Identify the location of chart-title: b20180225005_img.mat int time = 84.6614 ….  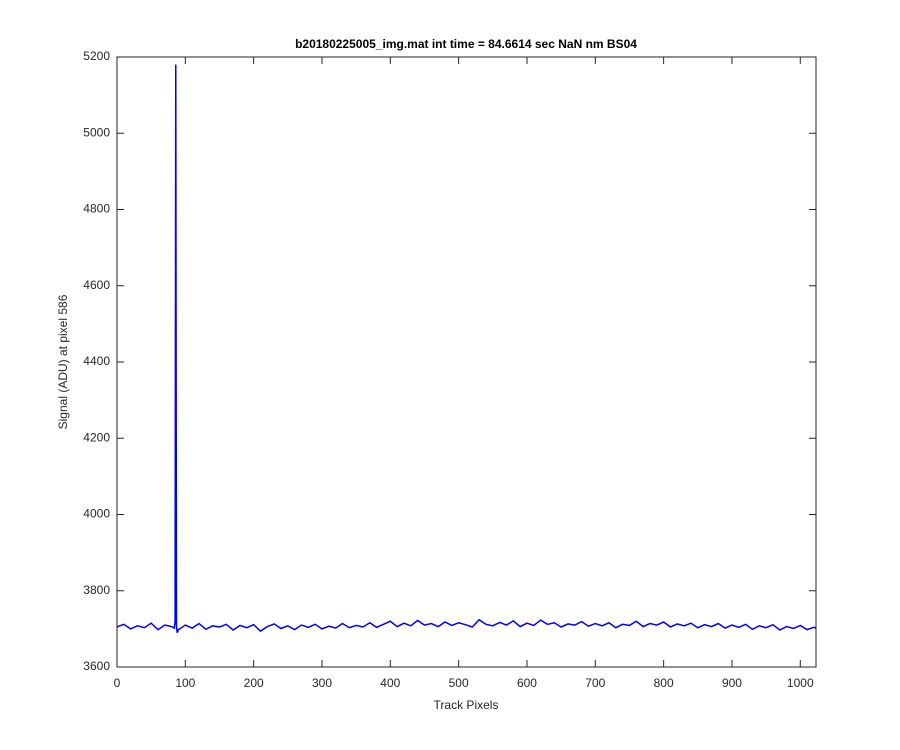
(466, 44).